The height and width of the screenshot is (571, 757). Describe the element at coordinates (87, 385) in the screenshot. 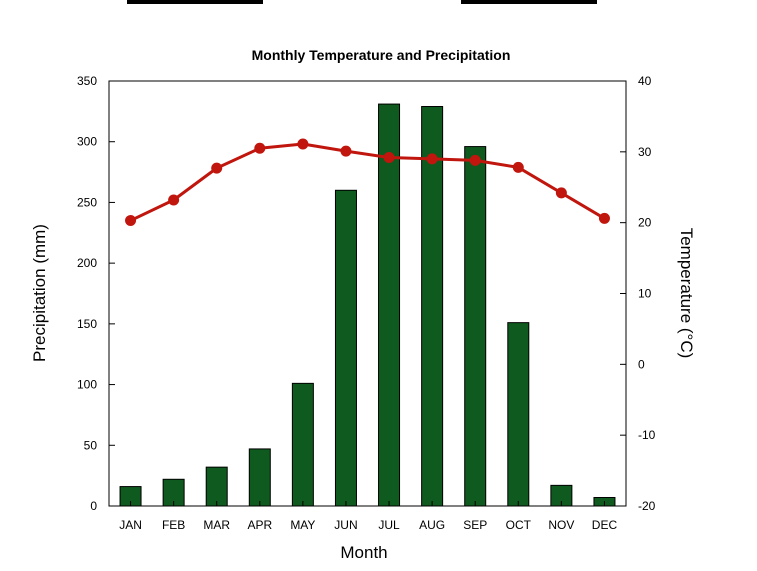

I see `y-tick-label: 100` at that location.